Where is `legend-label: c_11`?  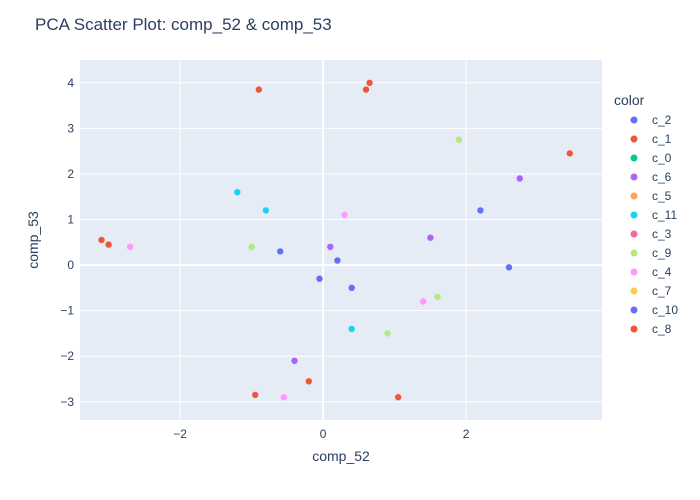 legend-label: c_11 is located at coordinates (664, 215).